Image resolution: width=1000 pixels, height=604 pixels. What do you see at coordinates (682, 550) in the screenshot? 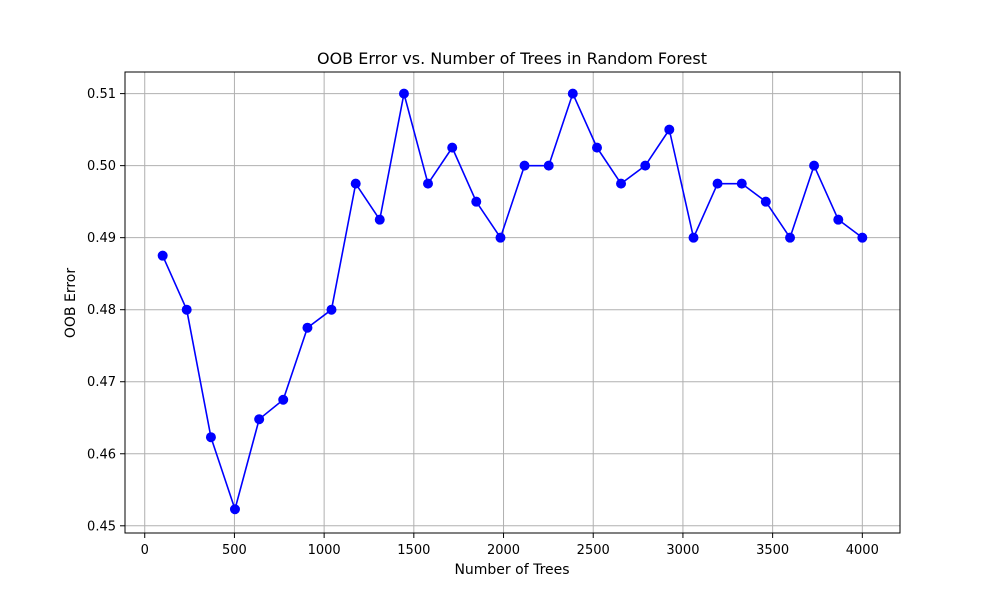
I see `x-tick-label: 3000` at bounding box center [682, 550].